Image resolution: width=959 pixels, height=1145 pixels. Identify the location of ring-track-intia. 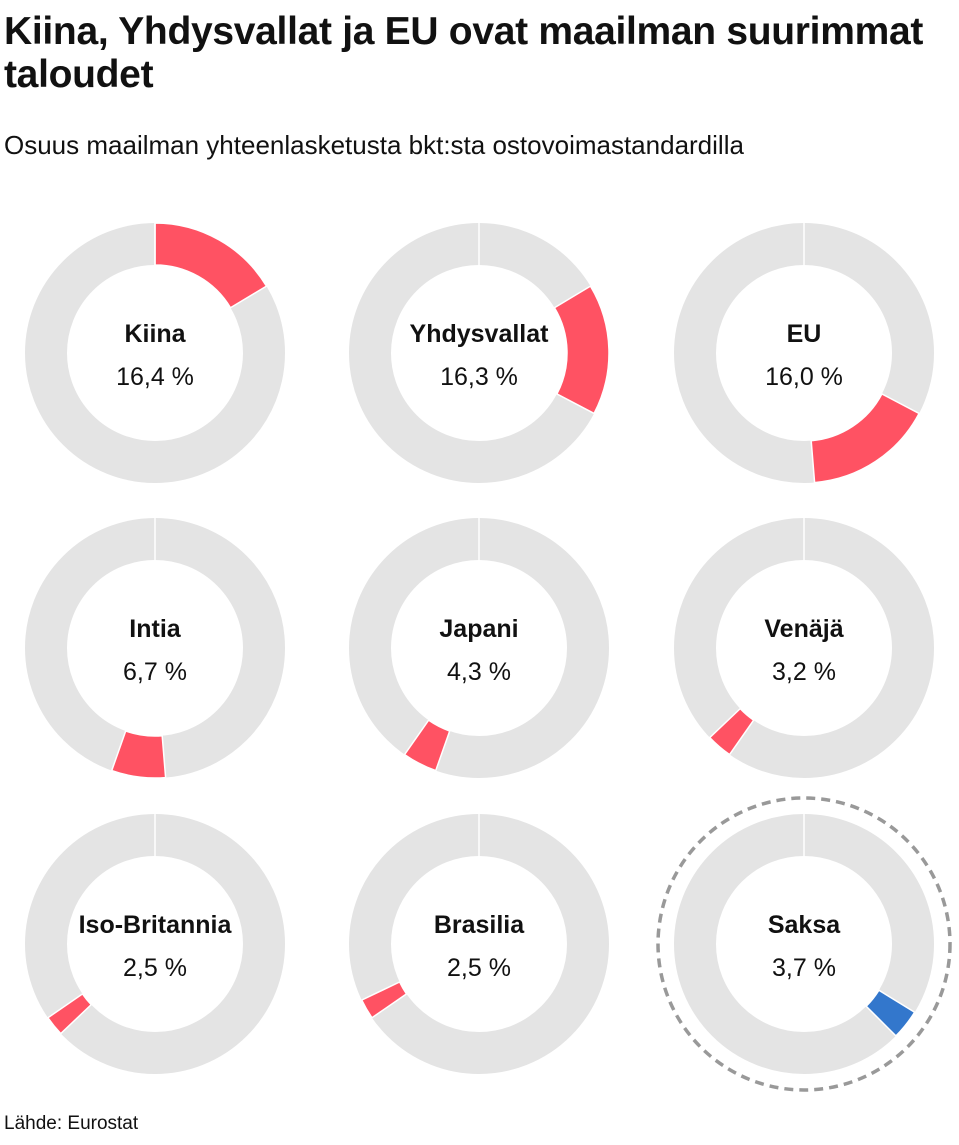
(155, 648).